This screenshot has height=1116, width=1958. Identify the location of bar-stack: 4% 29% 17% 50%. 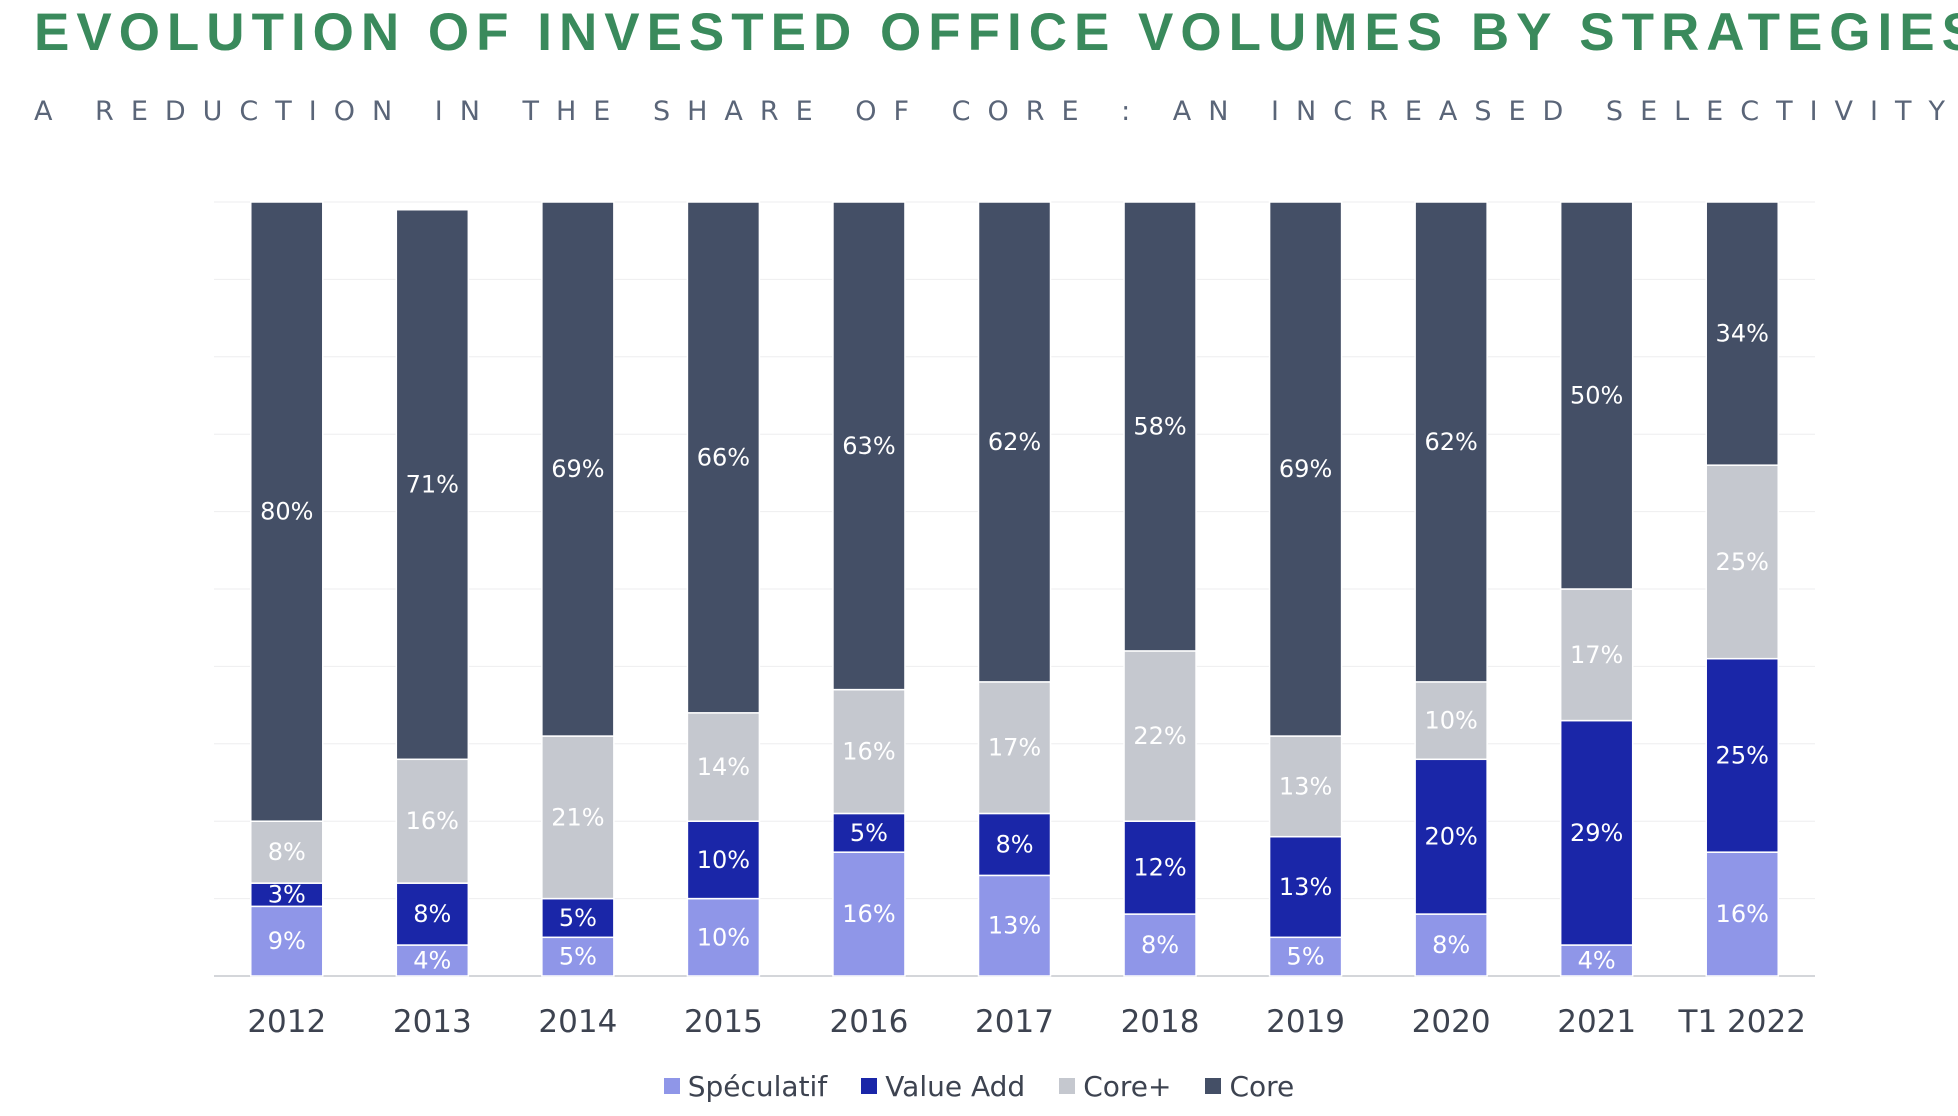
(1596, 589).